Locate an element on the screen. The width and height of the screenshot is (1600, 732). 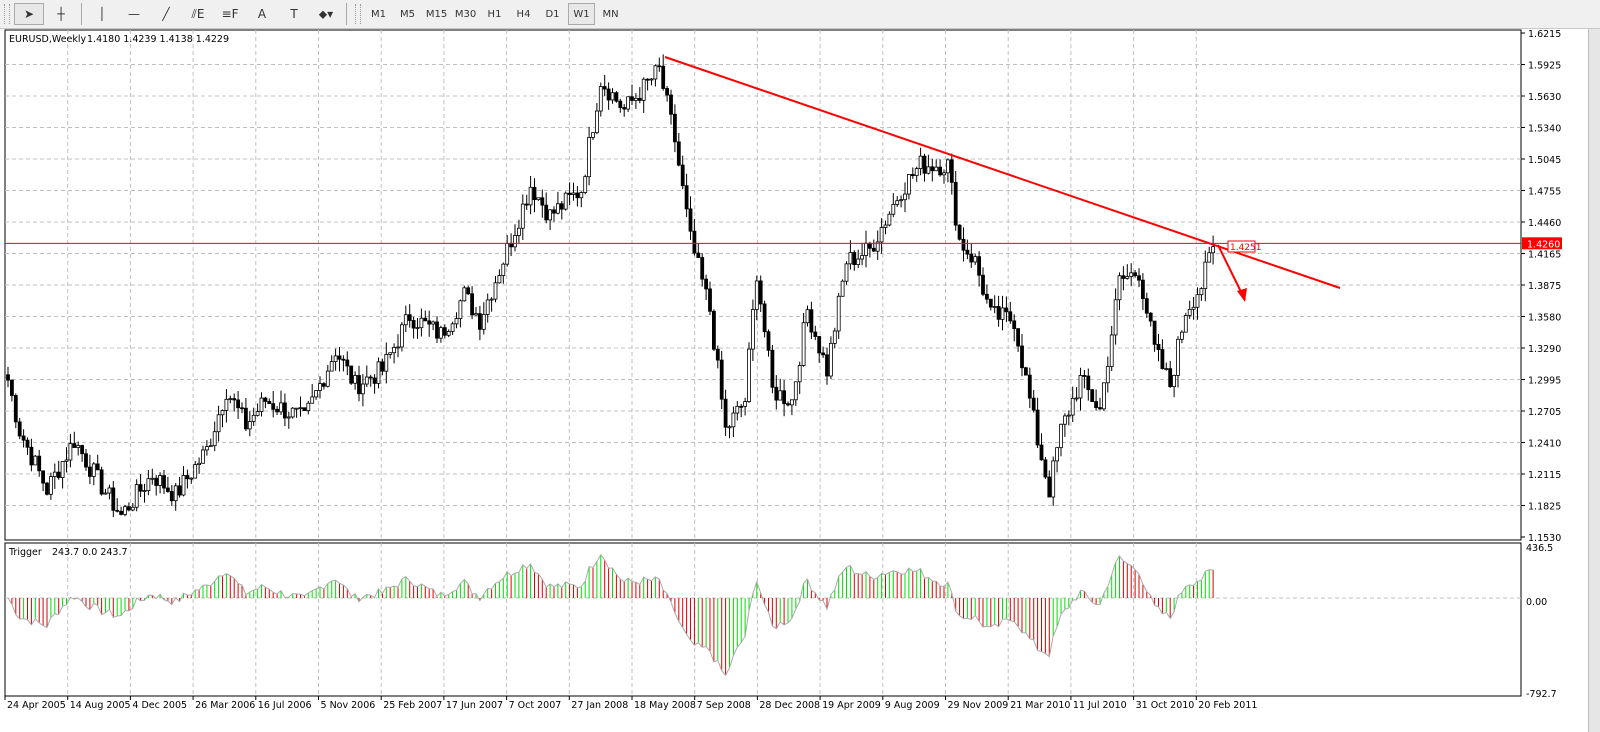
cursor-tool-button: ➤ is located at coordinates (29, 14).